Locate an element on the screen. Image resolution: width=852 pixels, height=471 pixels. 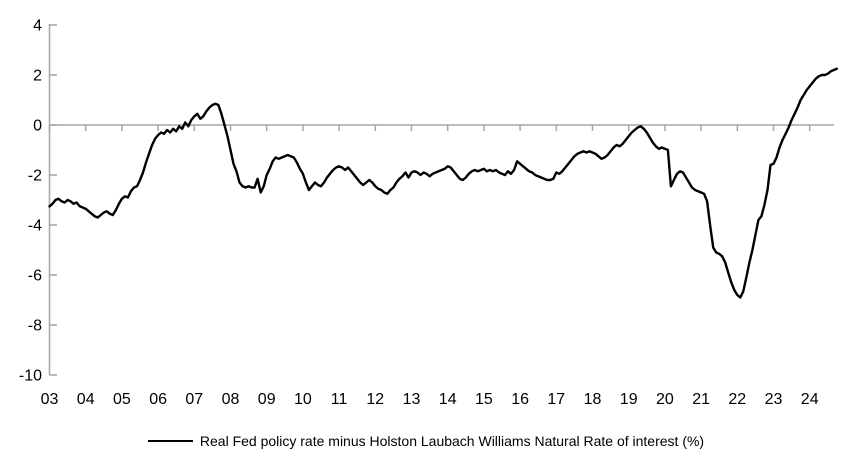
x-axis-tick-label: 16 is located at coordinates (520, 399).